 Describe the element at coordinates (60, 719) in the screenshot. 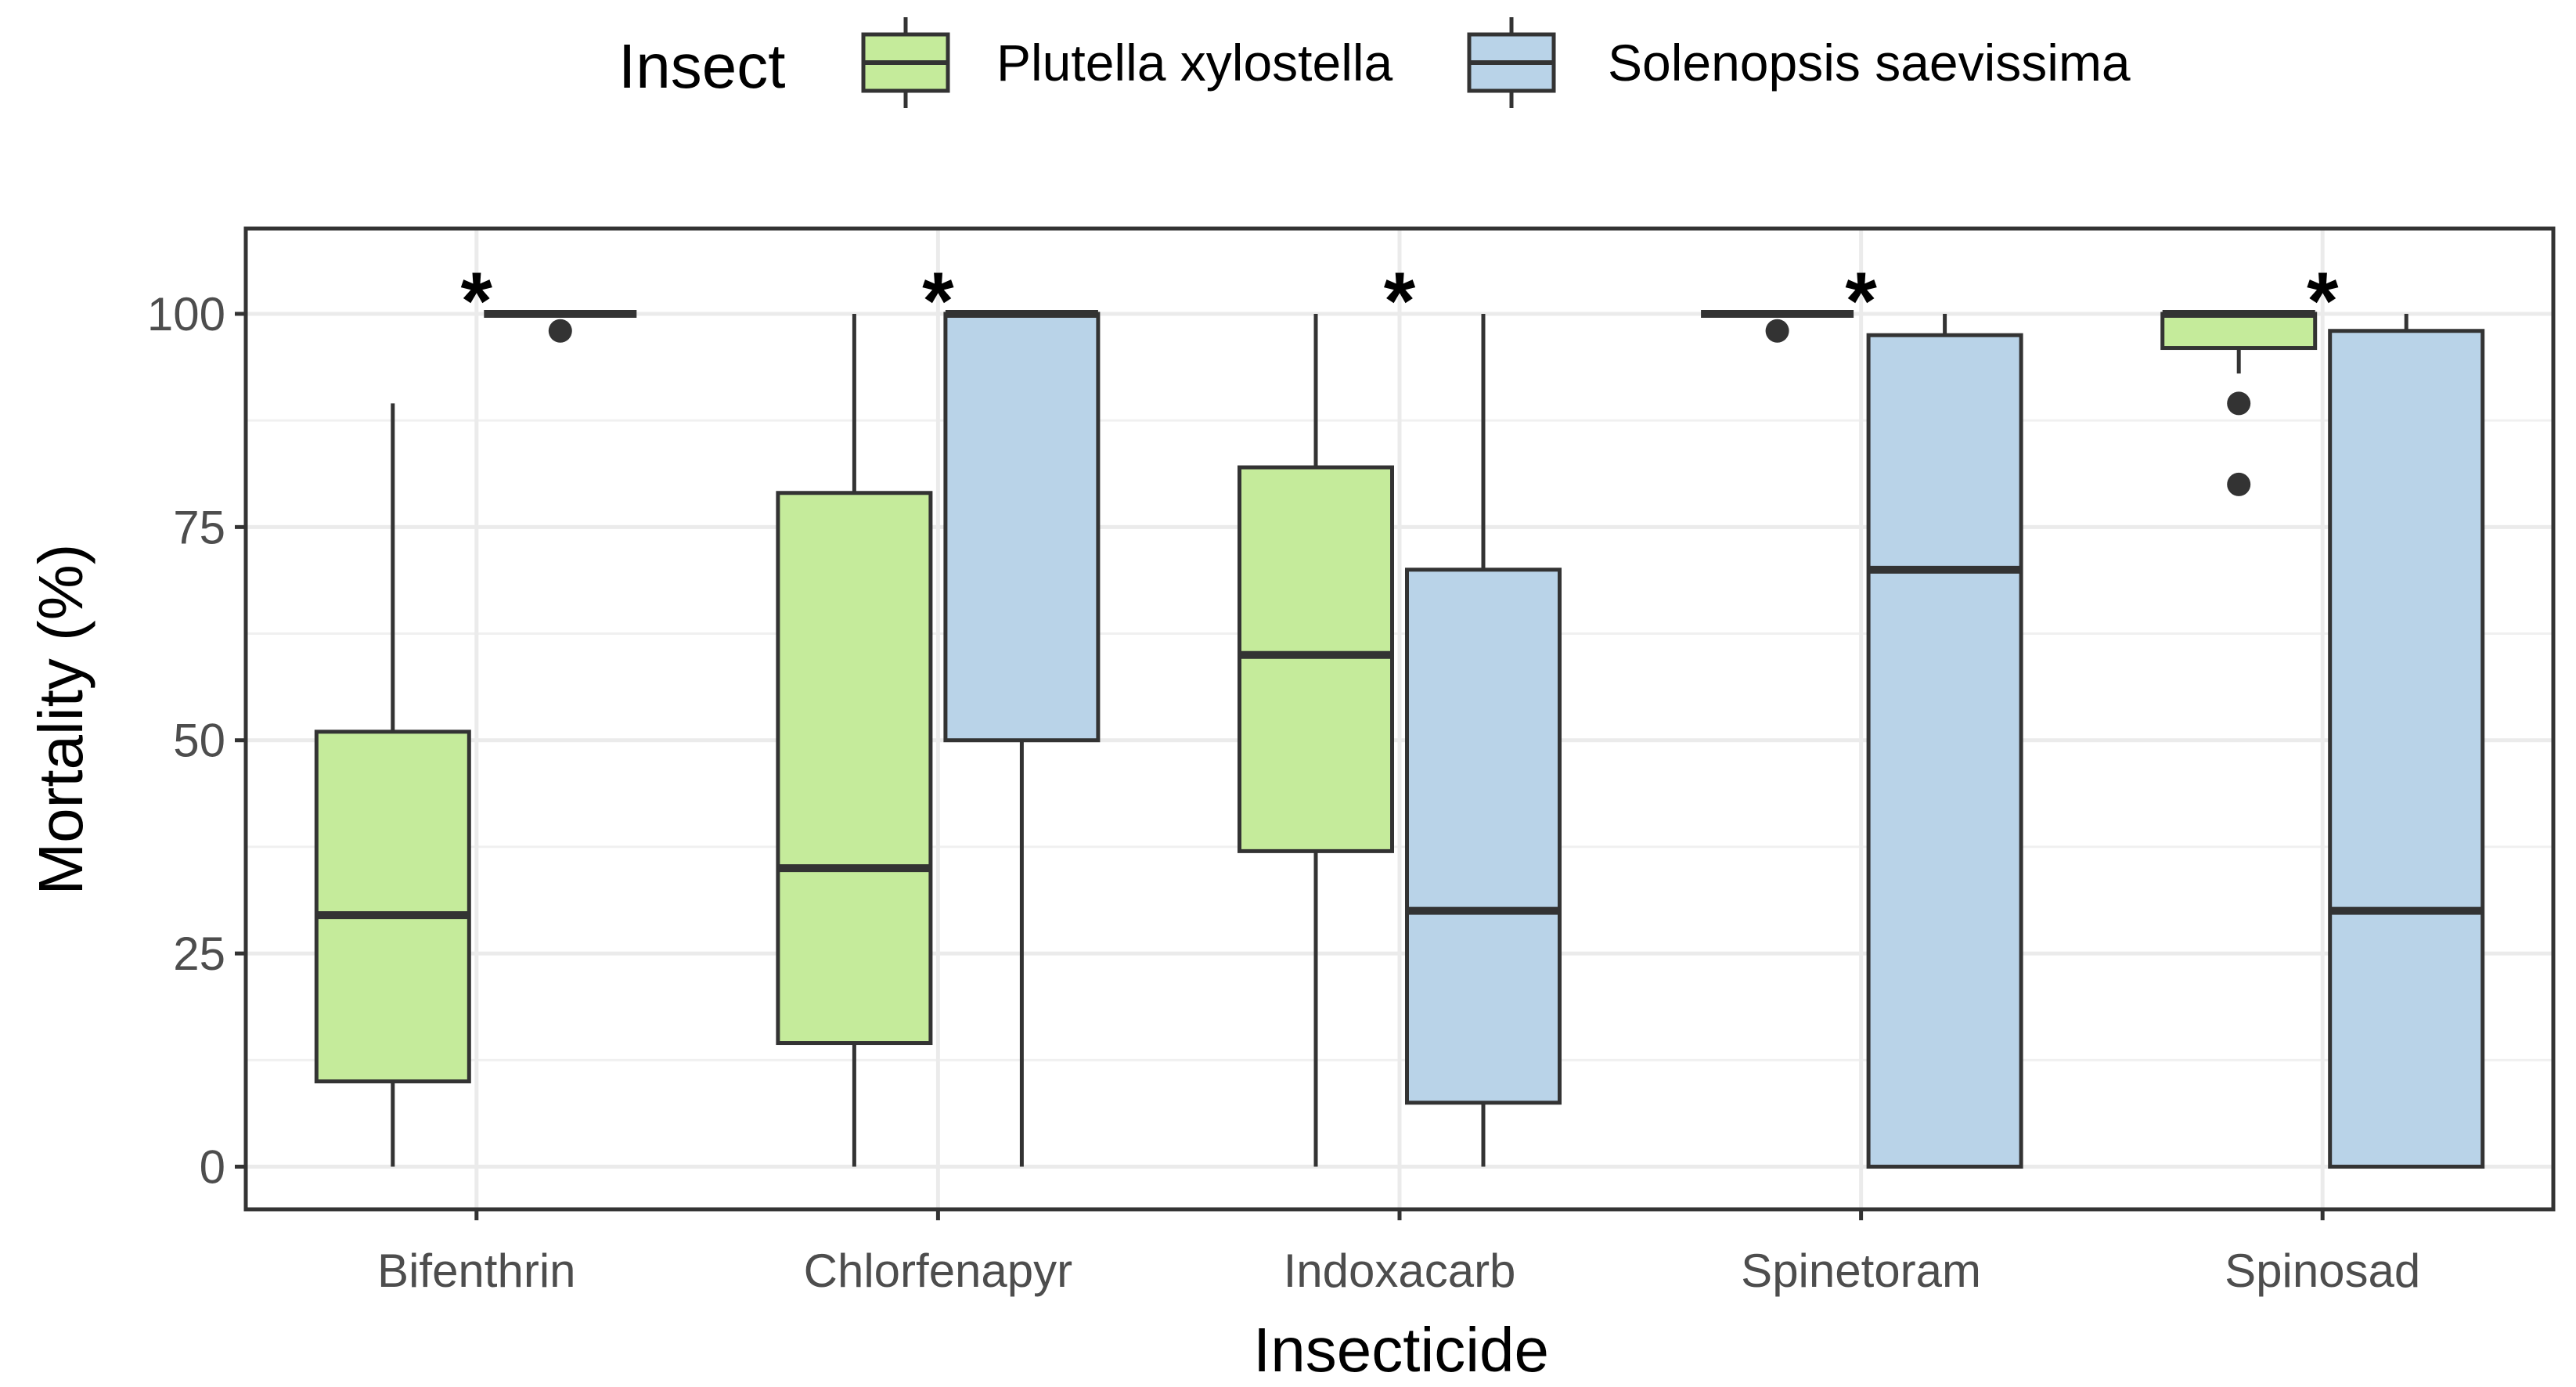

I see `y-axis-title: Mortality (%)` at that location.